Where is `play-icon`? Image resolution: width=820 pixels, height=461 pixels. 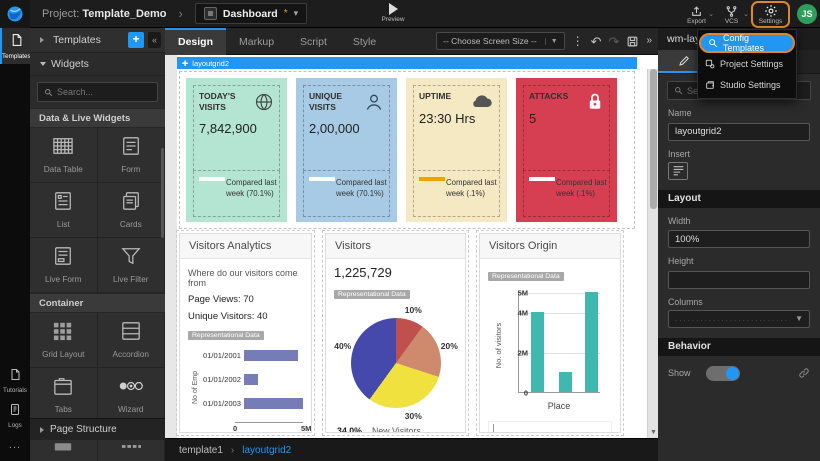
play-icon is located at coordinates (393, 9).